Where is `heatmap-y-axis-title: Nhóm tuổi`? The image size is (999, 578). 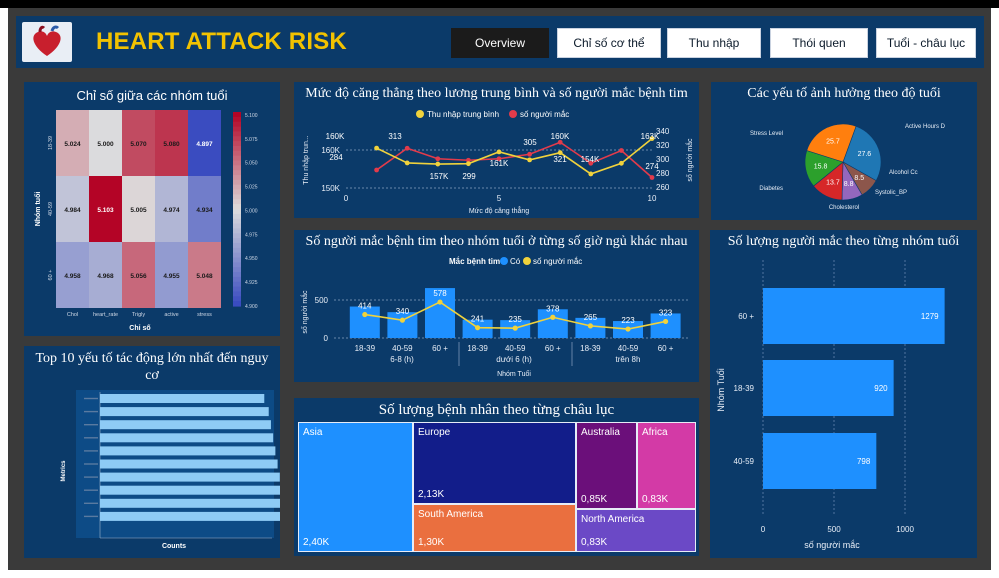 heatmap-y-axis-title: Nhóm tuổi is located at coordinates (38, 209).